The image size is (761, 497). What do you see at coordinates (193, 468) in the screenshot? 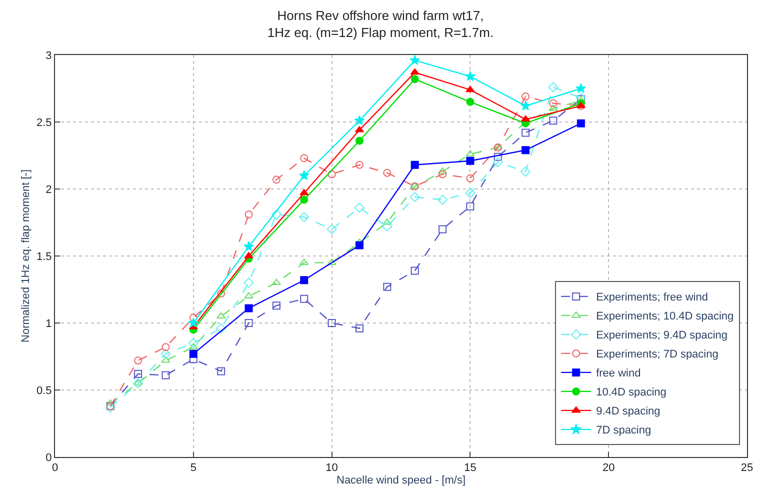
I see `x-tick-label: 5` at bounding box center [193, 468].